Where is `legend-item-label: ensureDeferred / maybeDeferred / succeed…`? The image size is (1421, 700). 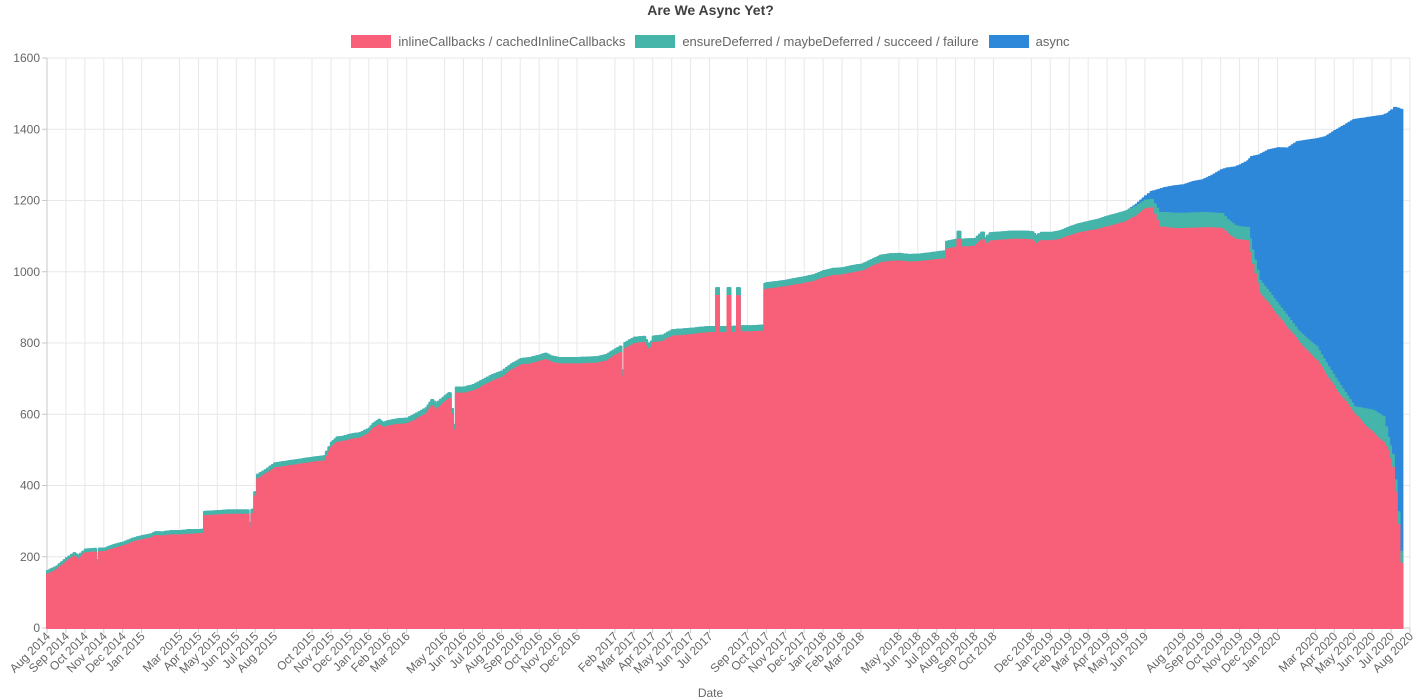
legend-item-label: ensureDeferred / maybeDeferred / succeed… is located at coordinates (830, 41).